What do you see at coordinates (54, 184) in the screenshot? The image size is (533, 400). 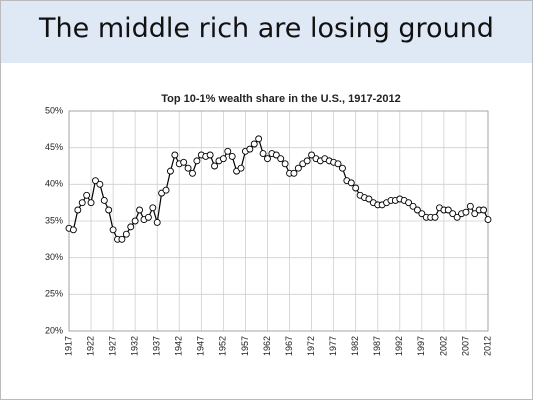 I see `y-tick-label: 40%` at bounding box center [54, 184].